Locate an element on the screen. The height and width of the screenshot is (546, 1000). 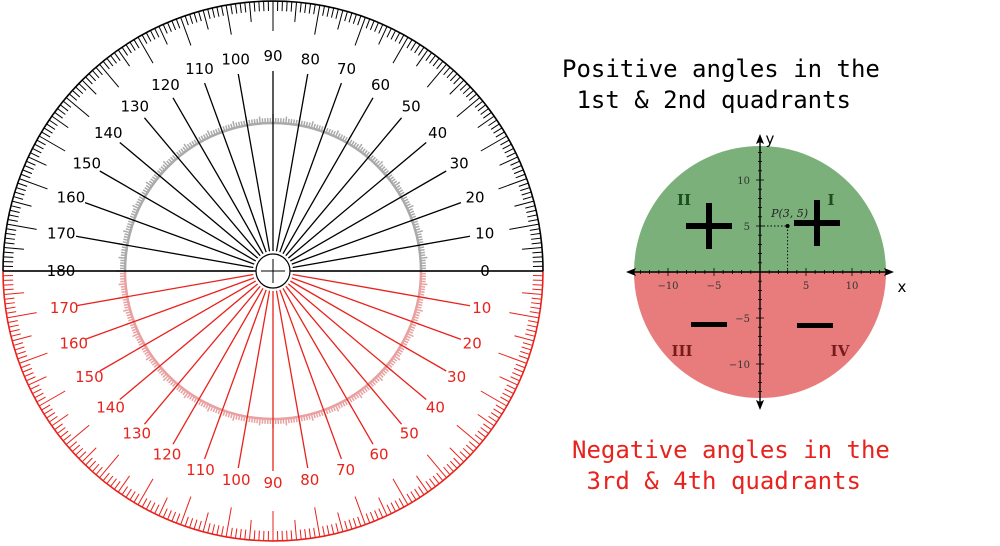
negative-caption-line1: Negative angles in the is located at coordinates (731, 450).